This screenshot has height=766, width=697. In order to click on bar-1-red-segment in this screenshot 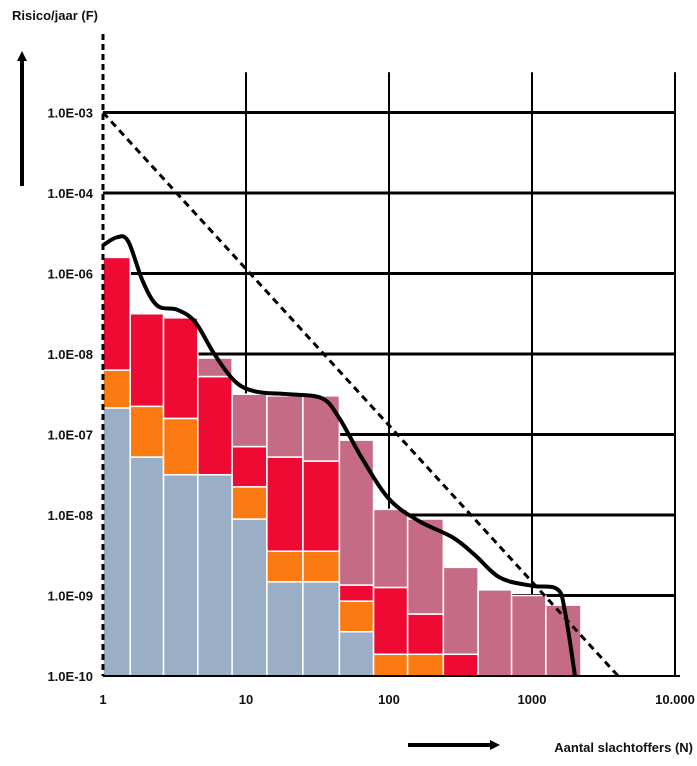, I will do `click(147, 360)`.